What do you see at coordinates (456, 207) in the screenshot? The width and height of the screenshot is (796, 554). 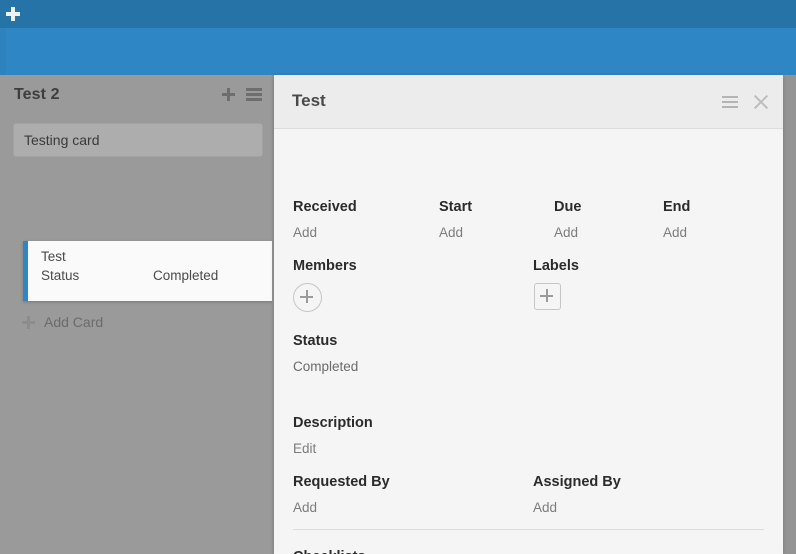 I see `start-label: Start` at bounding box center [456, 207].